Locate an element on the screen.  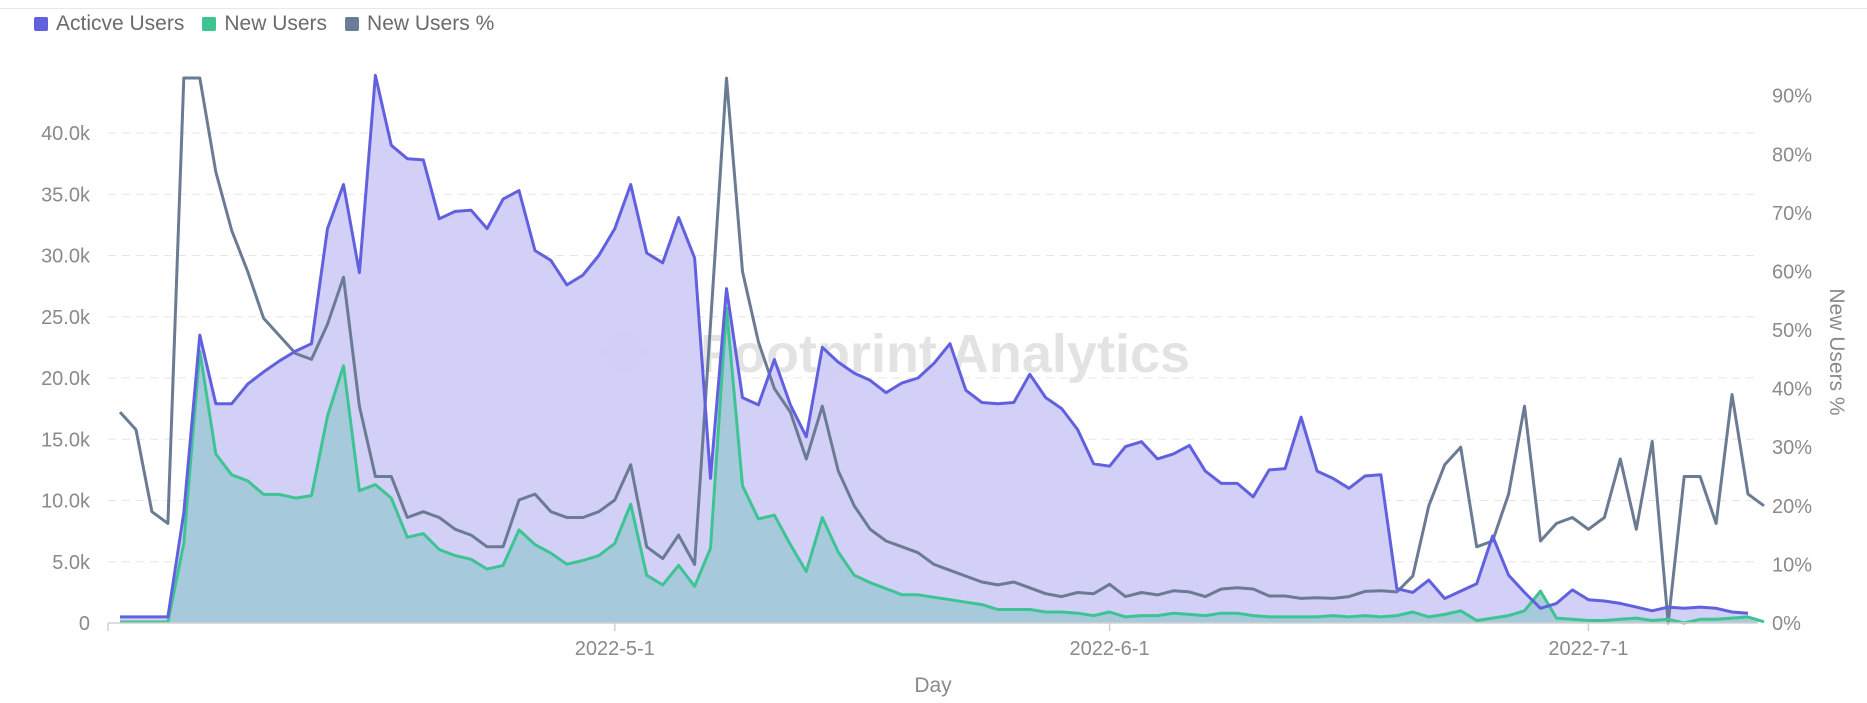
y-right-tick-label: 90% is located at coordinates (1792, 97).